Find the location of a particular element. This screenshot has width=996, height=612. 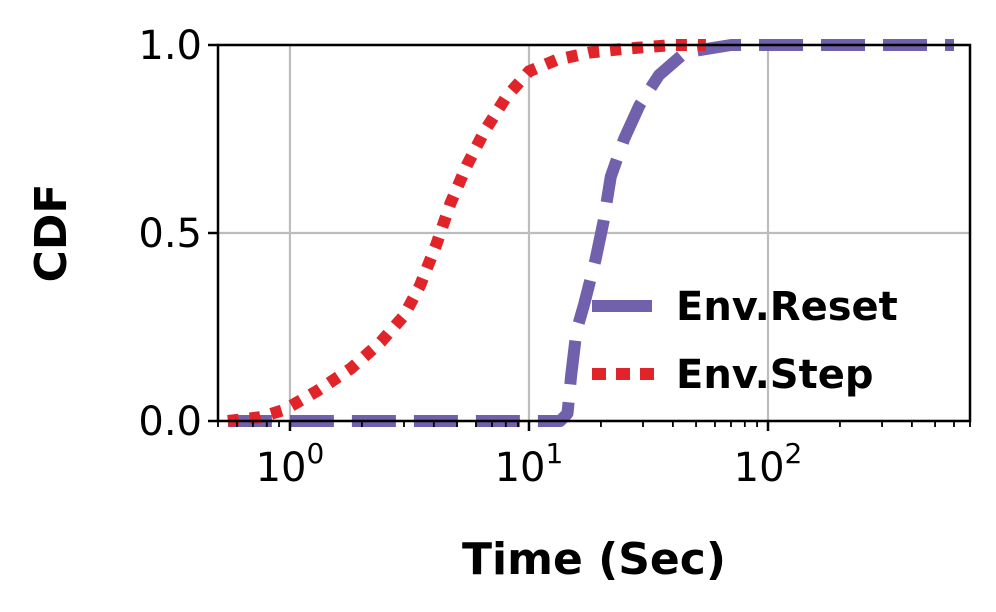

x-tick-label: 10¹ is located at coordinates (529, 464).